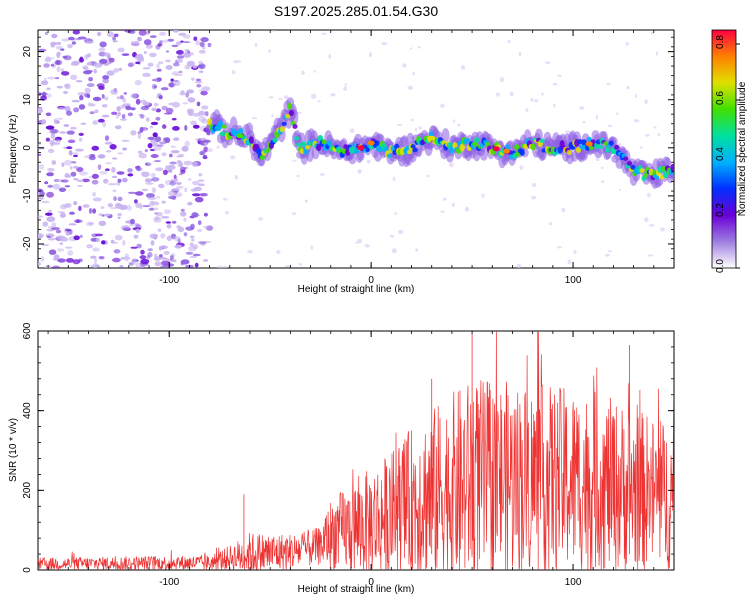 This screenshot has width=750, height=600. Describe the element at coordinates (27, 100) in the screenshot. I see `y-tick-label: 10` at that location.